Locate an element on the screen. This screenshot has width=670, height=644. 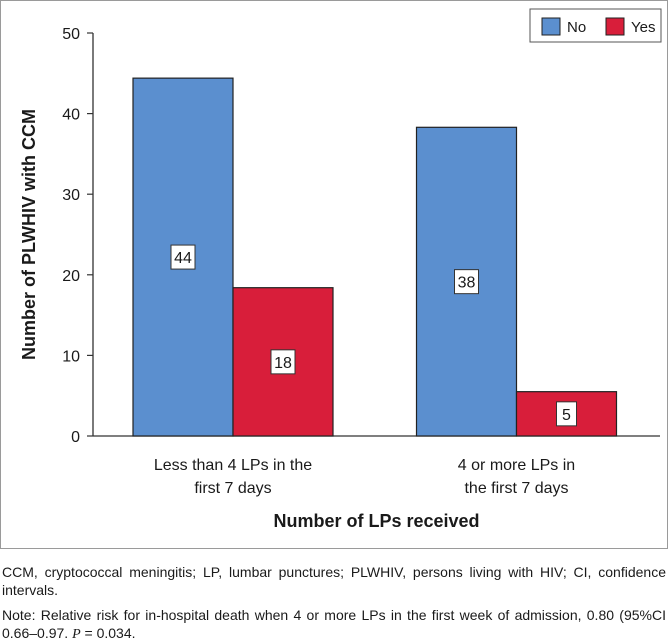
data-label-text: 18 is located at coordinates (283, 363).